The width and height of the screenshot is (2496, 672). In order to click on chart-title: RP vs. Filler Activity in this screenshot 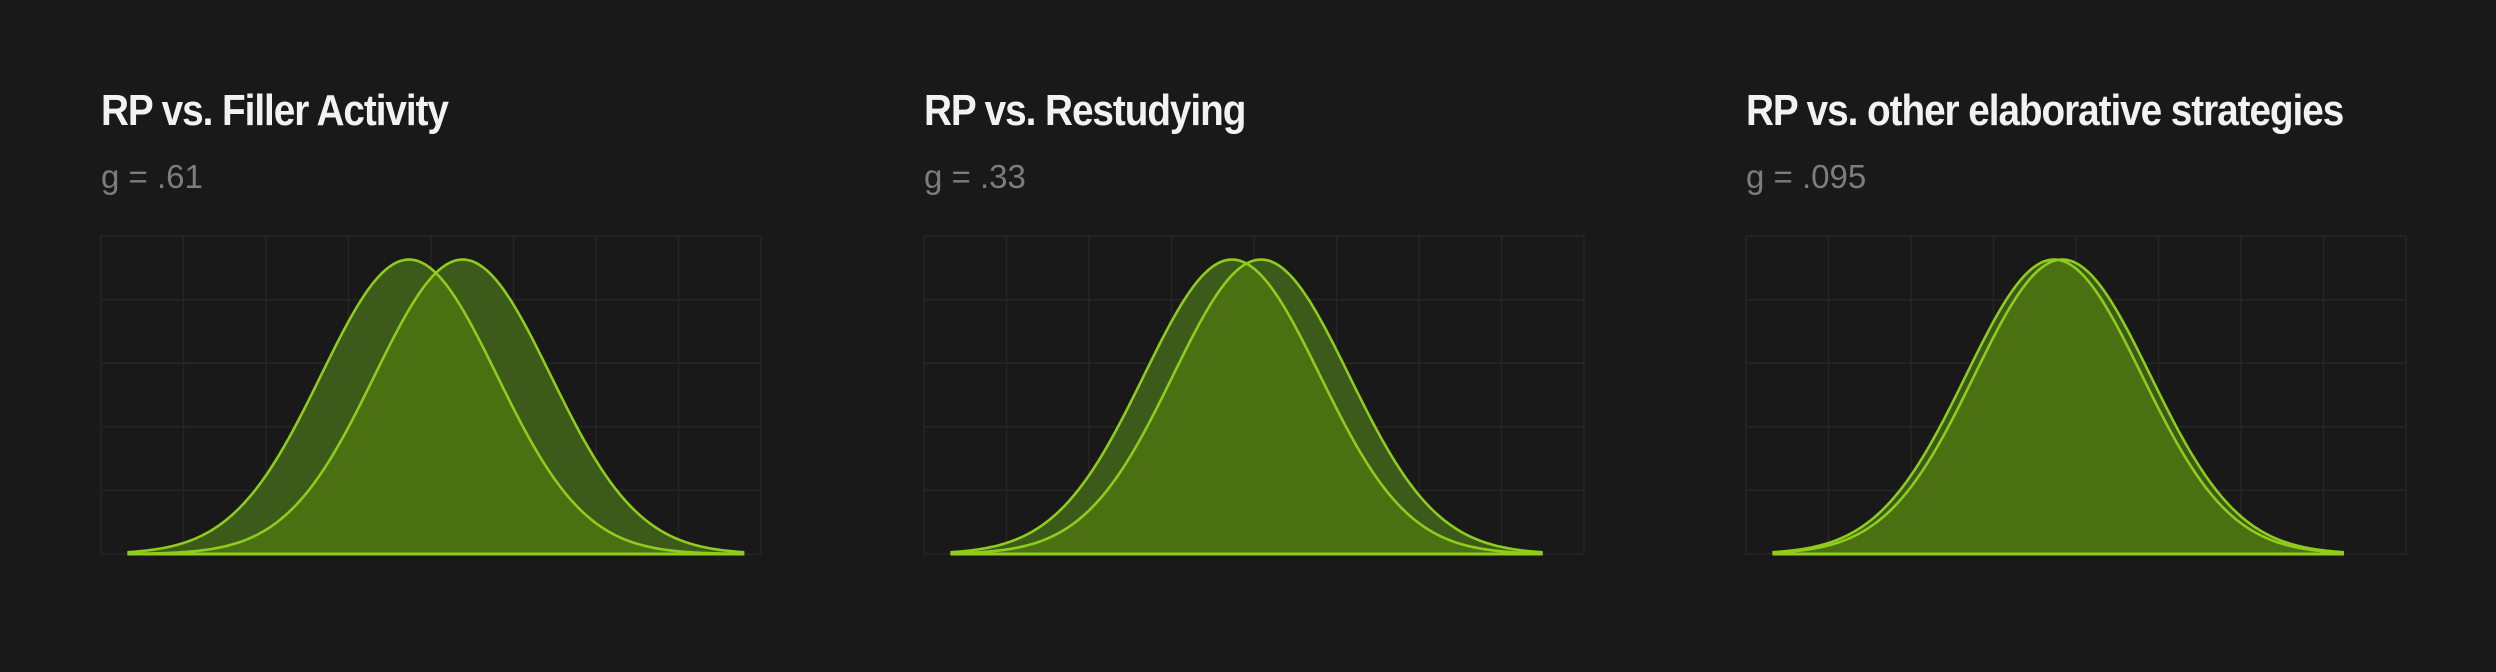, I will do `click(275, 110)`.